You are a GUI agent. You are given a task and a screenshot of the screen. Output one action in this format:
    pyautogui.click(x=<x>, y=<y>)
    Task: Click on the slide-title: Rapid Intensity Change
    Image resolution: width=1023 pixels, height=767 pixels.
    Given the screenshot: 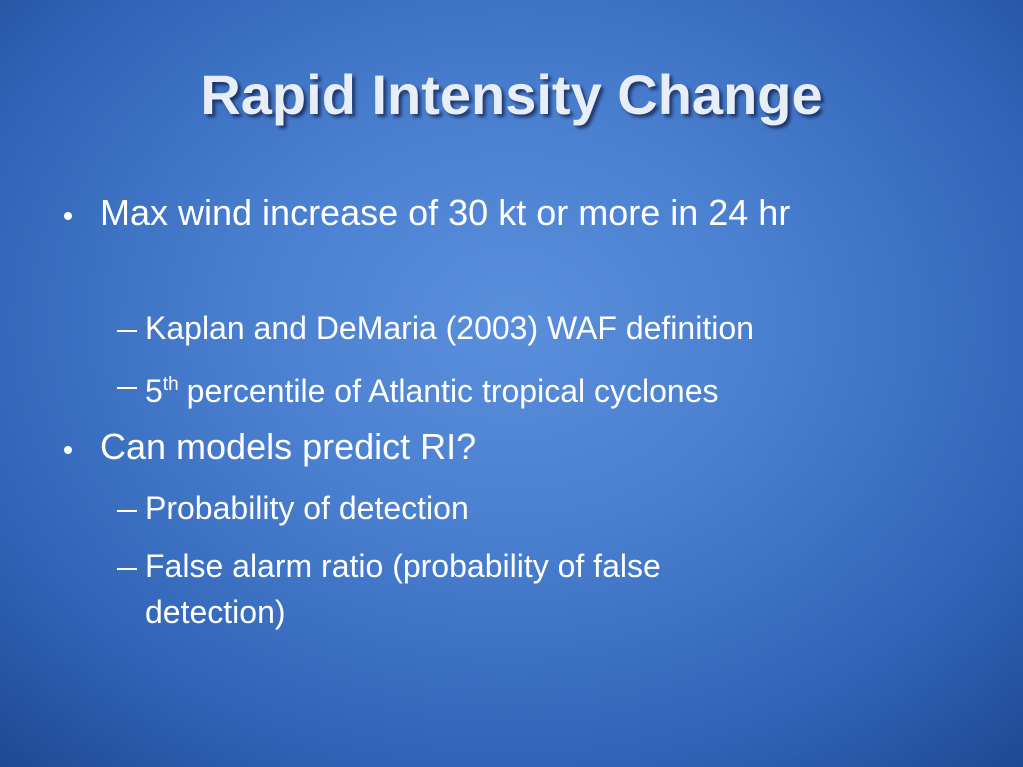 What is the action you would take?
    pyautogui.click(x=511, y=94)
    